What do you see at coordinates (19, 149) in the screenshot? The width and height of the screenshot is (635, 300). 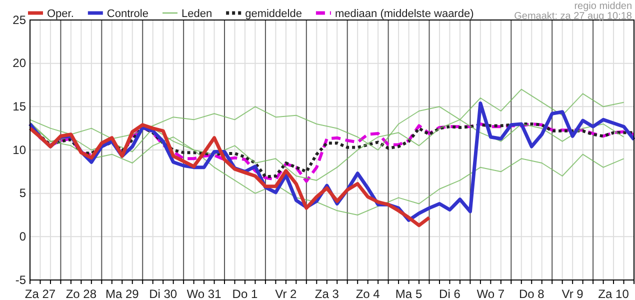 I see `y-tick-label: 10` at bounding box center [19, 149].